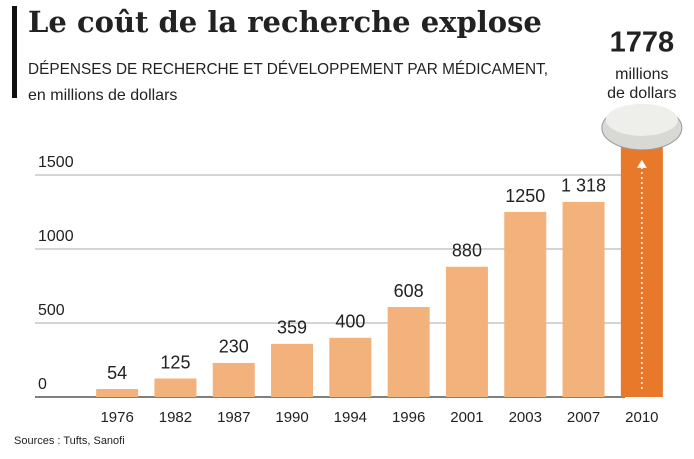 This screenshot has height=459, width=694. I want to click on y-tick-label: 1000, so click(56, 236).